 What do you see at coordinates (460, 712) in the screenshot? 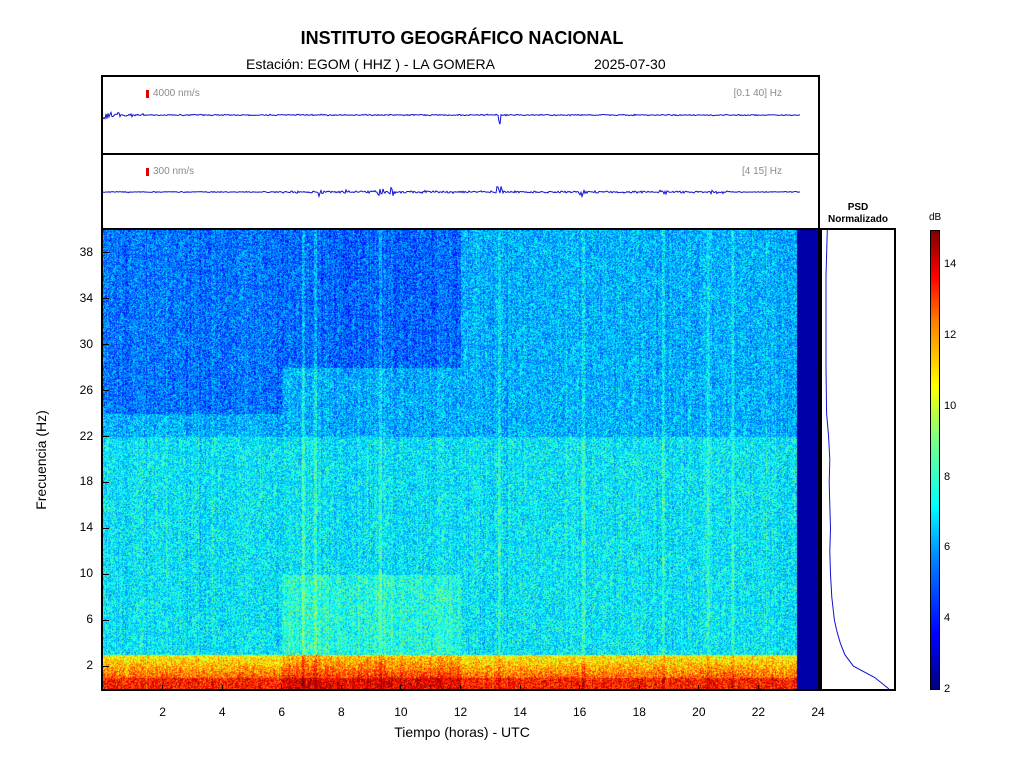
I see `x-tick-label: 12` at bounding box center [460, 712].